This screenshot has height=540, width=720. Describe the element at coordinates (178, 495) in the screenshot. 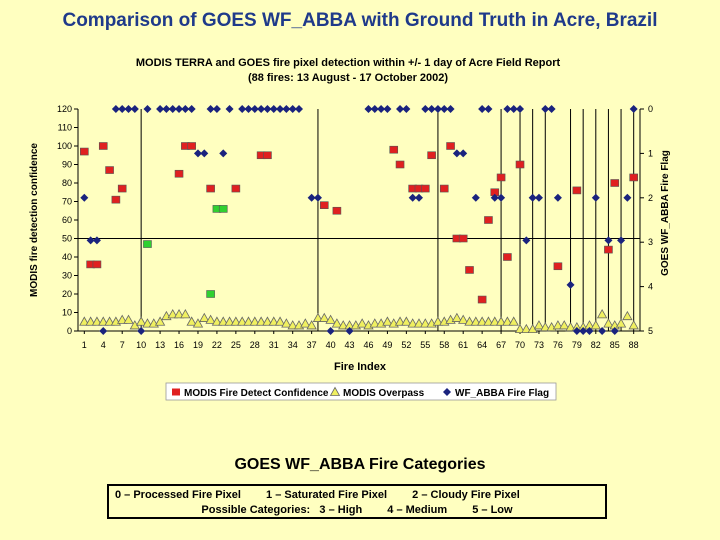

I see `category-0: 0 – Processed Fire Pixel` at that location.